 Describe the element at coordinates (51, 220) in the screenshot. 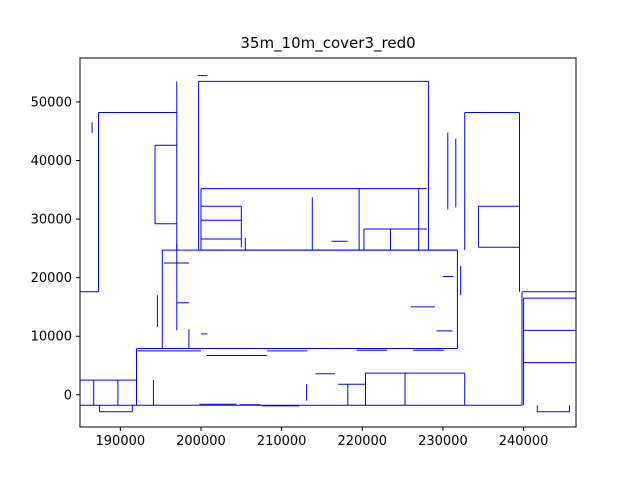

I see `y-tick-label: 30000` at that location.